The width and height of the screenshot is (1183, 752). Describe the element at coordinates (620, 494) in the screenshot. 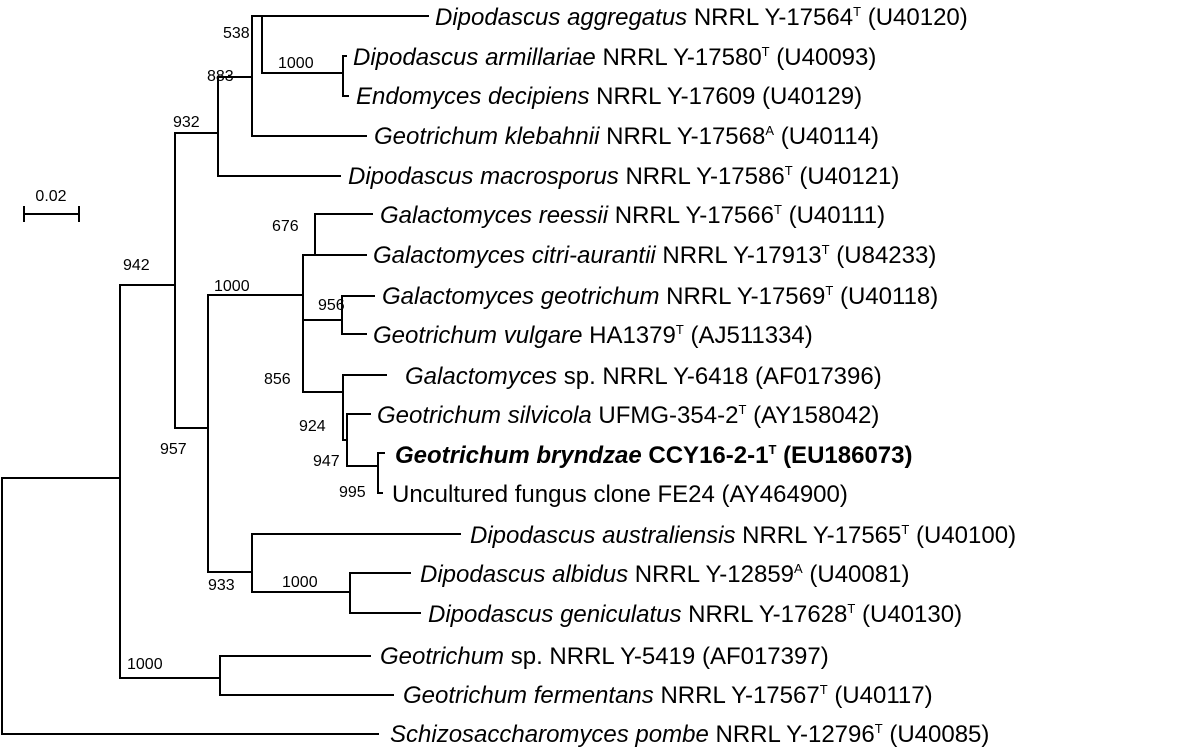

I see `taxon-label: Uncultured fungus clone FE24 (AY464900)` at that location.